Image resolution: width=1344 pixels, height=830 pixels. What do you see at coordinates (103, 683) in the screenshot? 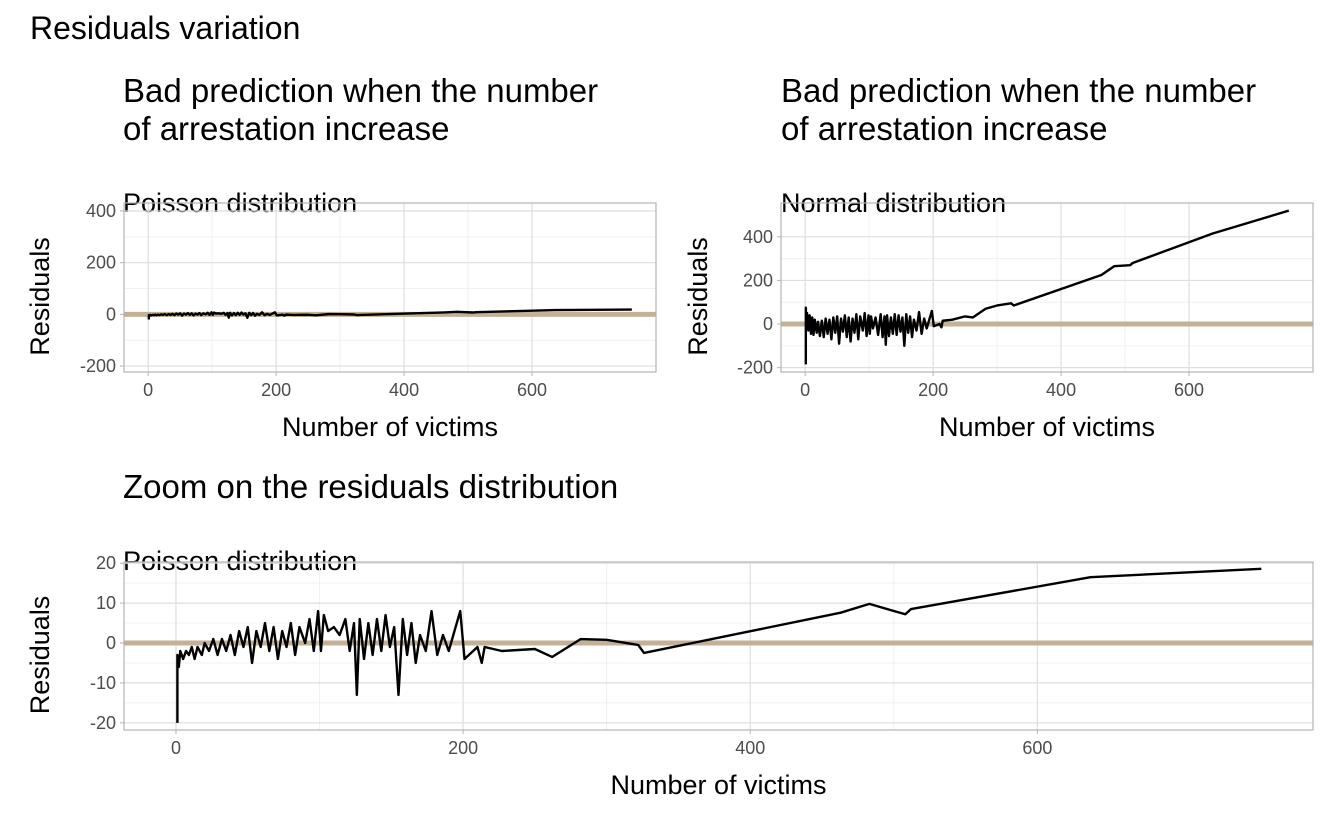
I see `y-tick-label: -10` at bounding box center [103, 683].